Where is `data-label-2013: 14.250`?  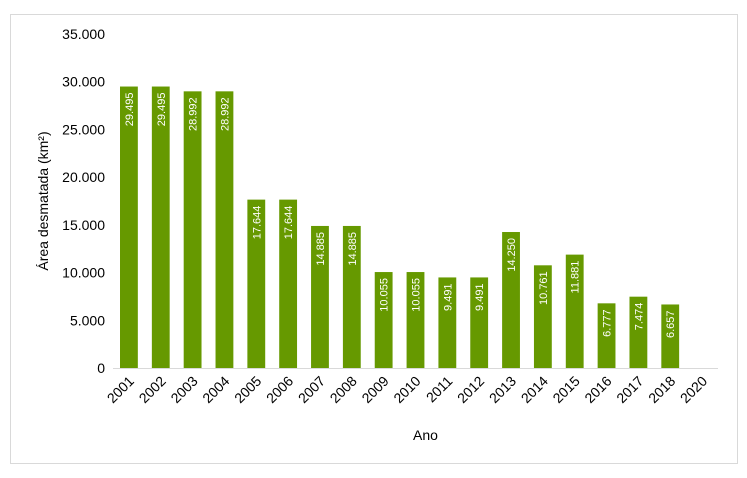
data-label-2013: 14.250 is located at coordinates (512, 255).